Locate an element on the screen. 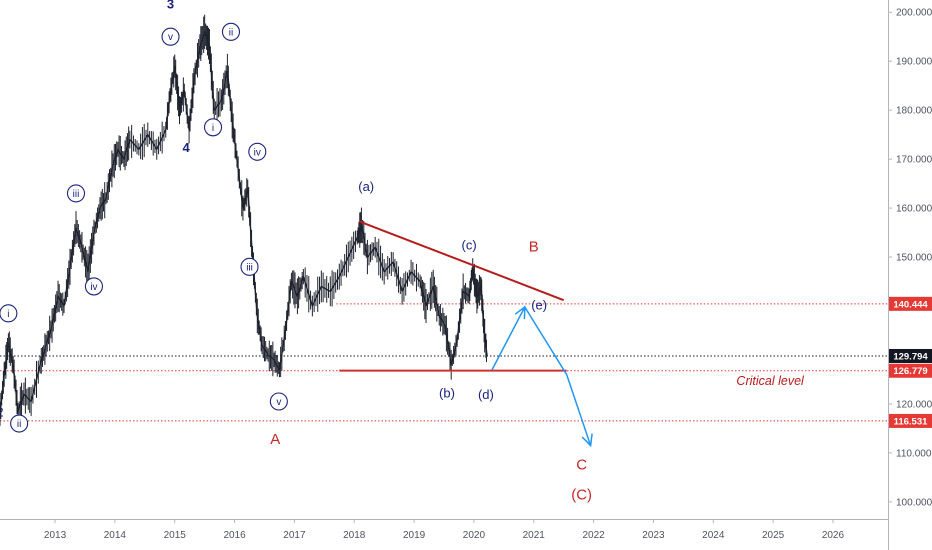 Image resolution: width=932 pixels, height=550 pixels. wave-label: B is located at coordinates (534, 246).